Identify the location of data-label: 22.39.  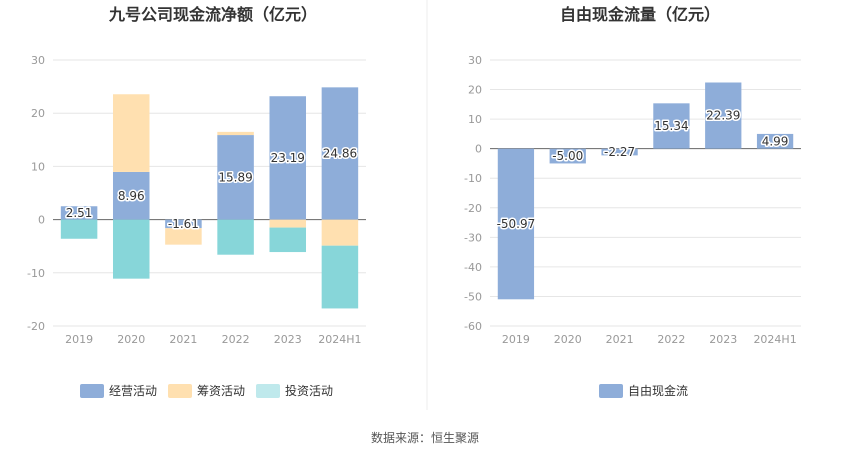
(723, 116).